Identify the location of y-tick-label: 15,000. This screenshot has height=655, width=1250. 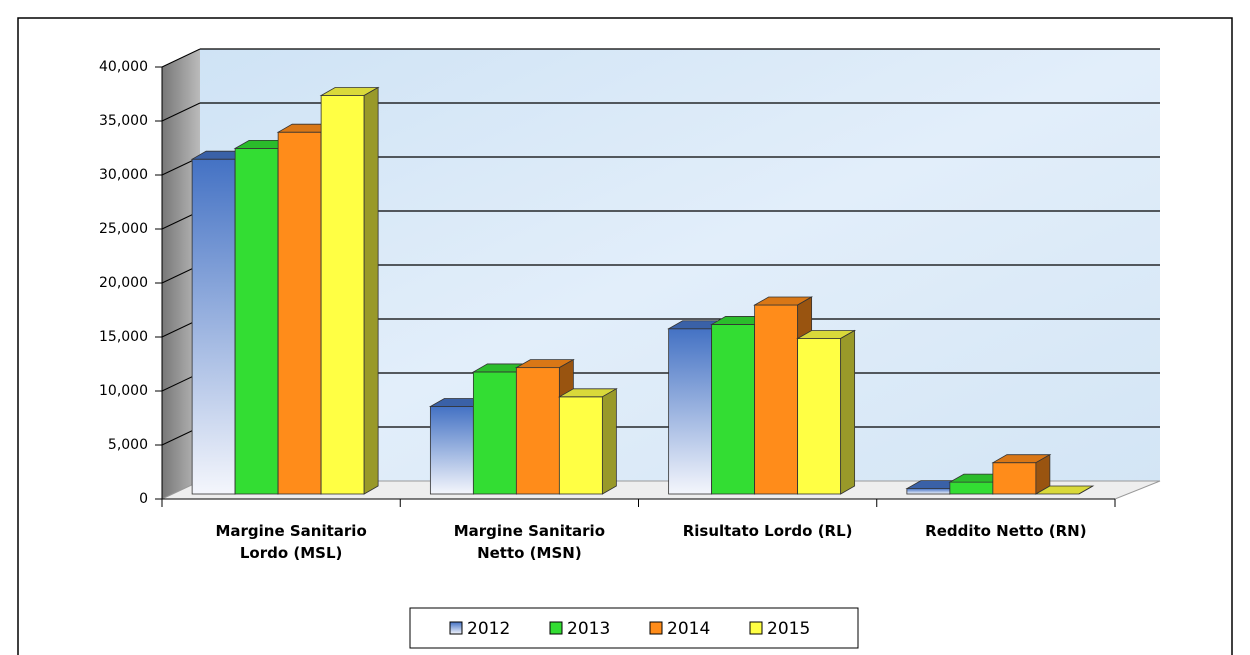
(123, 337).